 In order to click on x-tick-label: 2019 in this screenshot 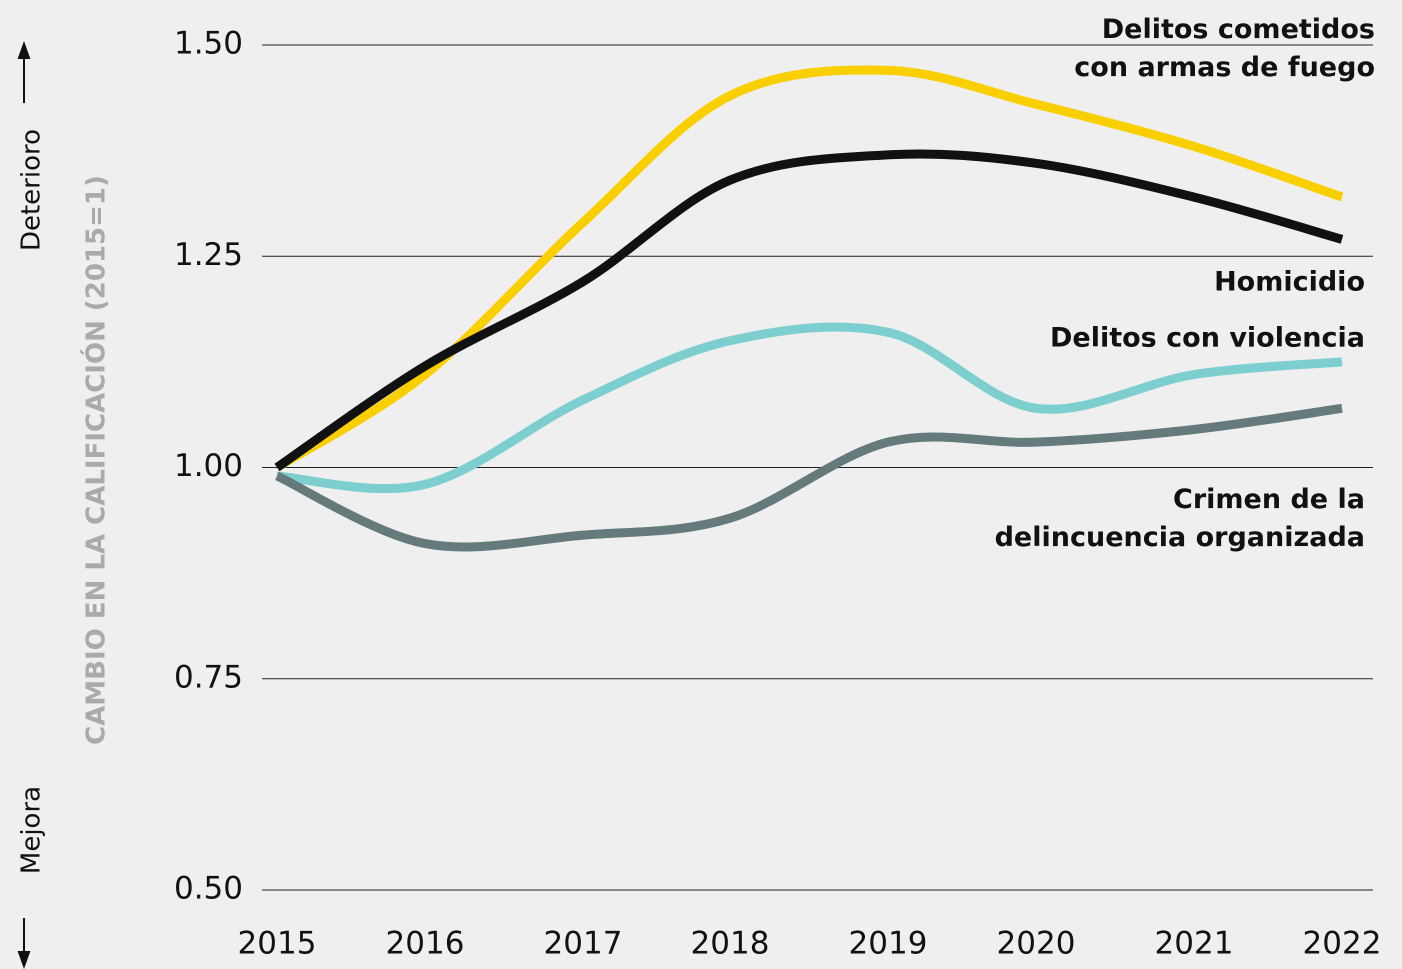, I will do `click(888, 944)`.